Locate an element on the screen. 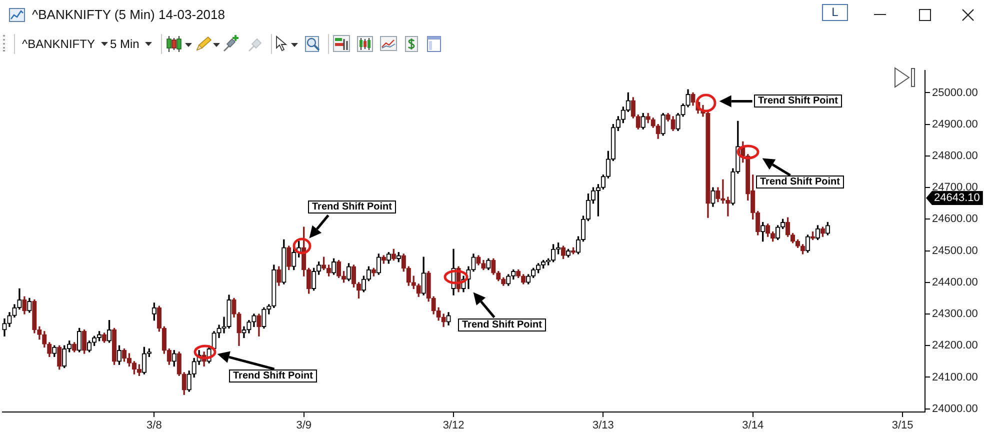 This screenshot has width=994, height=441. x-tick-label: 3/9 is located at coordinates (304, 426).